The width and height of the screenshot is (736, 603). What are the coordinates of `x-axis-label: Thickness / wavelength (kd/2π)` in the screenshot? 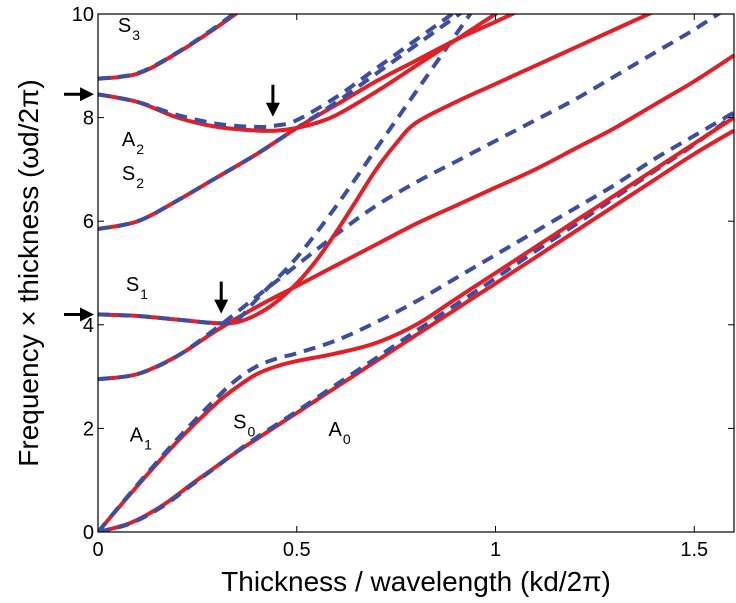 It's located at (416, 581).